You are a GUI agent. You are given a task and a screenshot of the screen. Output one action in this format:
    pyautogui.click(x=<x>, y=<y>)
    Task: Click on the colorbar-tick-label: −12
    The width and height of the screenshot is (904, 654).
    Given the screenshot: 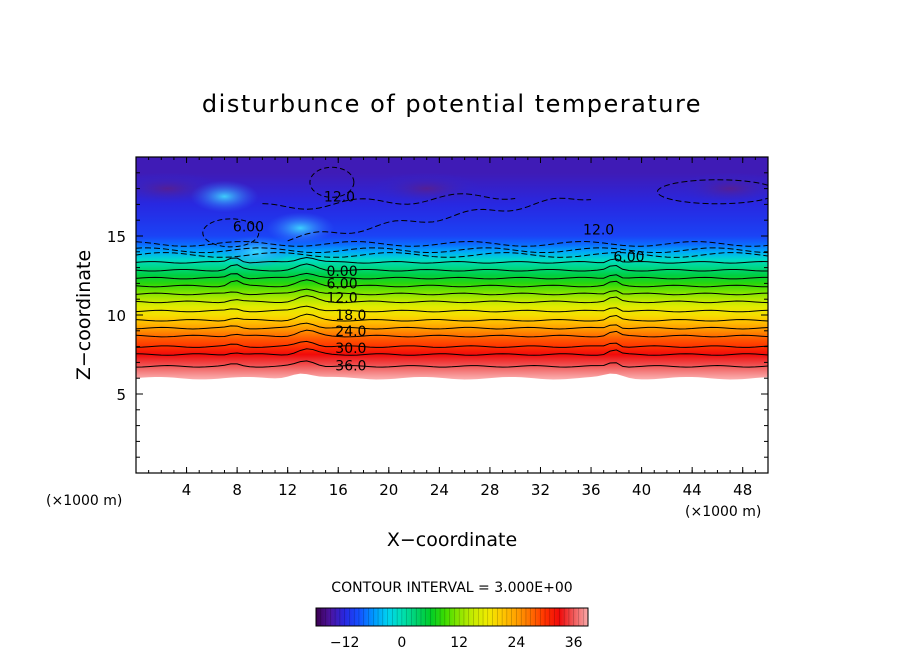 What is the action you would take?
    pyautogui.click(x=345, y=643)
    